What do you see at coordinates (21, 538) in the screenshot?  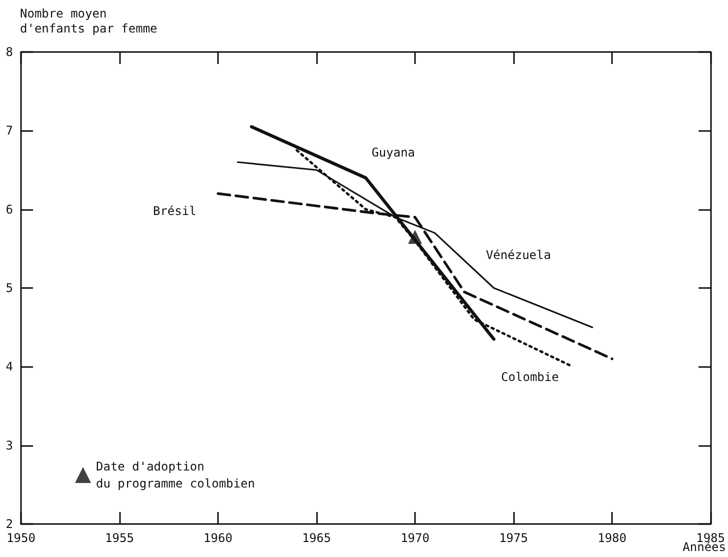 I see `x-tick-label: 1950` at bounding box center [21, 538].